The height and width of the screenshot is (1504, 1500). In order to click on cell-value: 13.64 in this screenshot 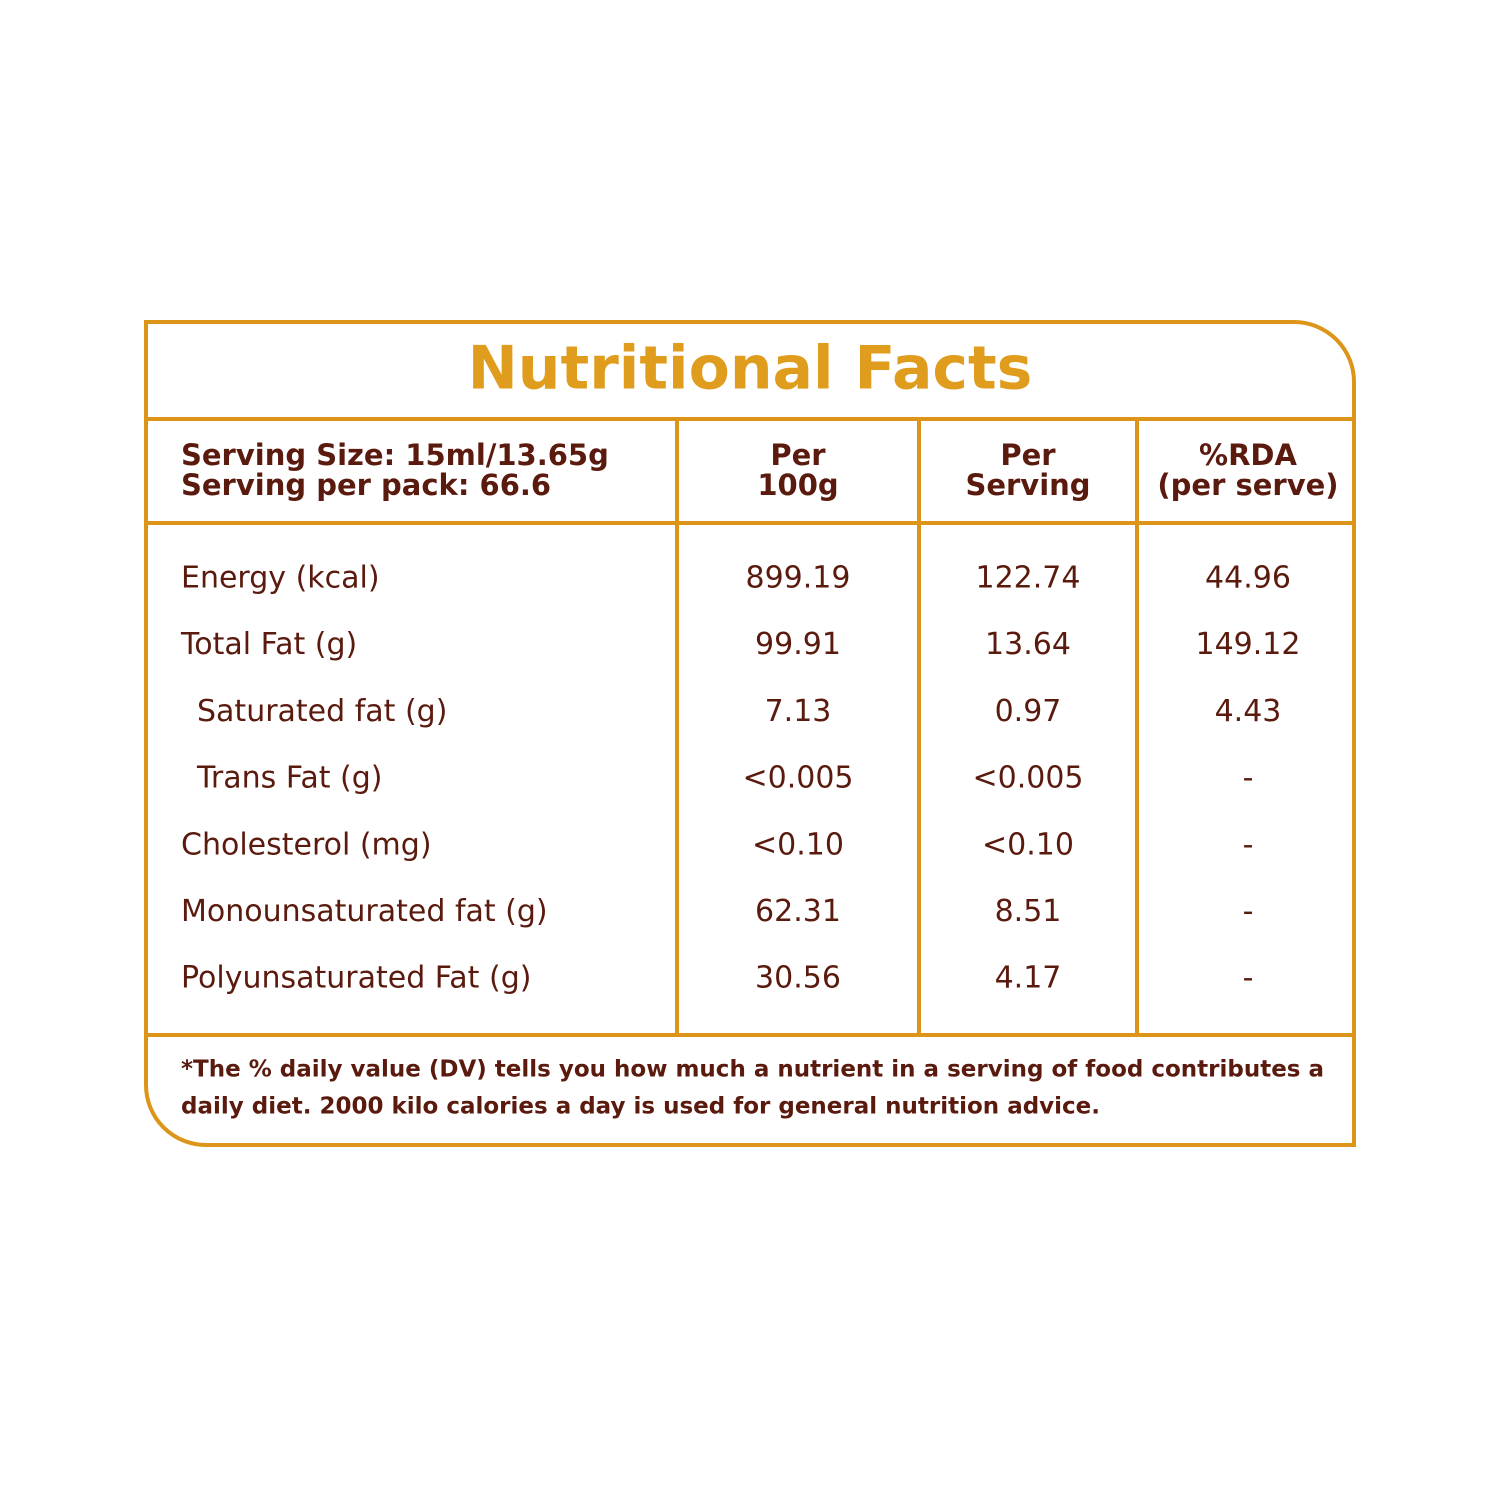, I will do `click(1028, 644)`.